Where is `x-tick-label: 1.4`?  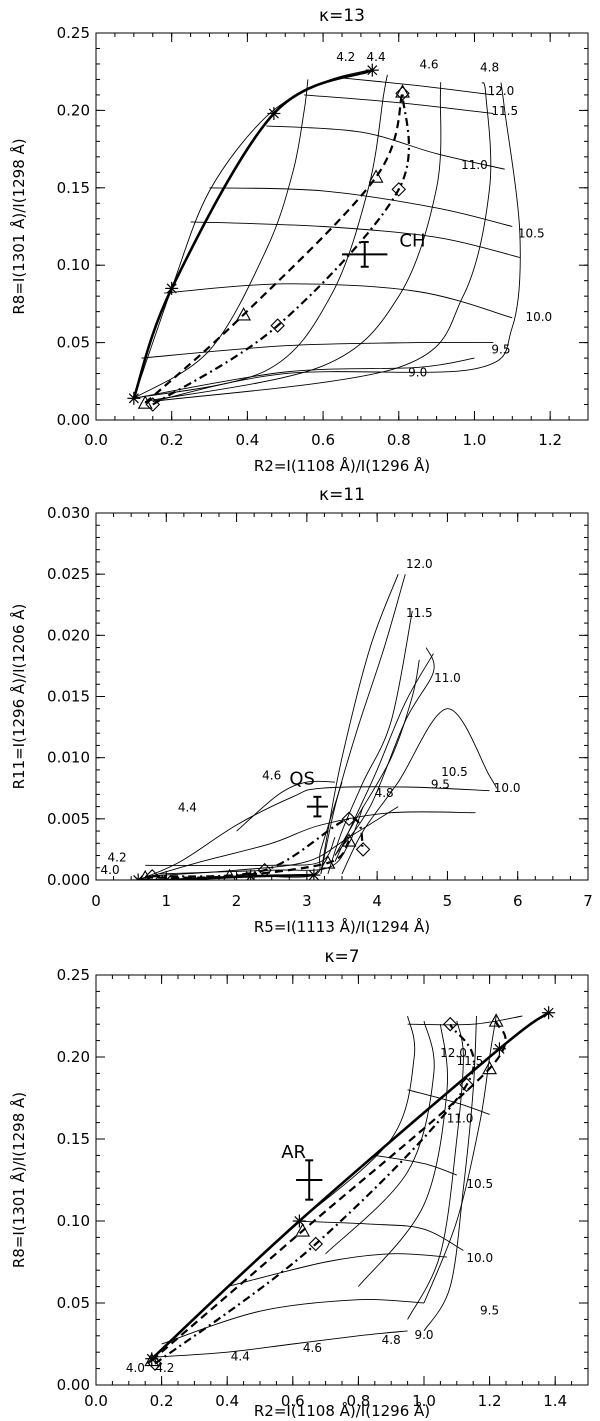 x-tick-label: 1.4 is located at coordinates (555, 1401).